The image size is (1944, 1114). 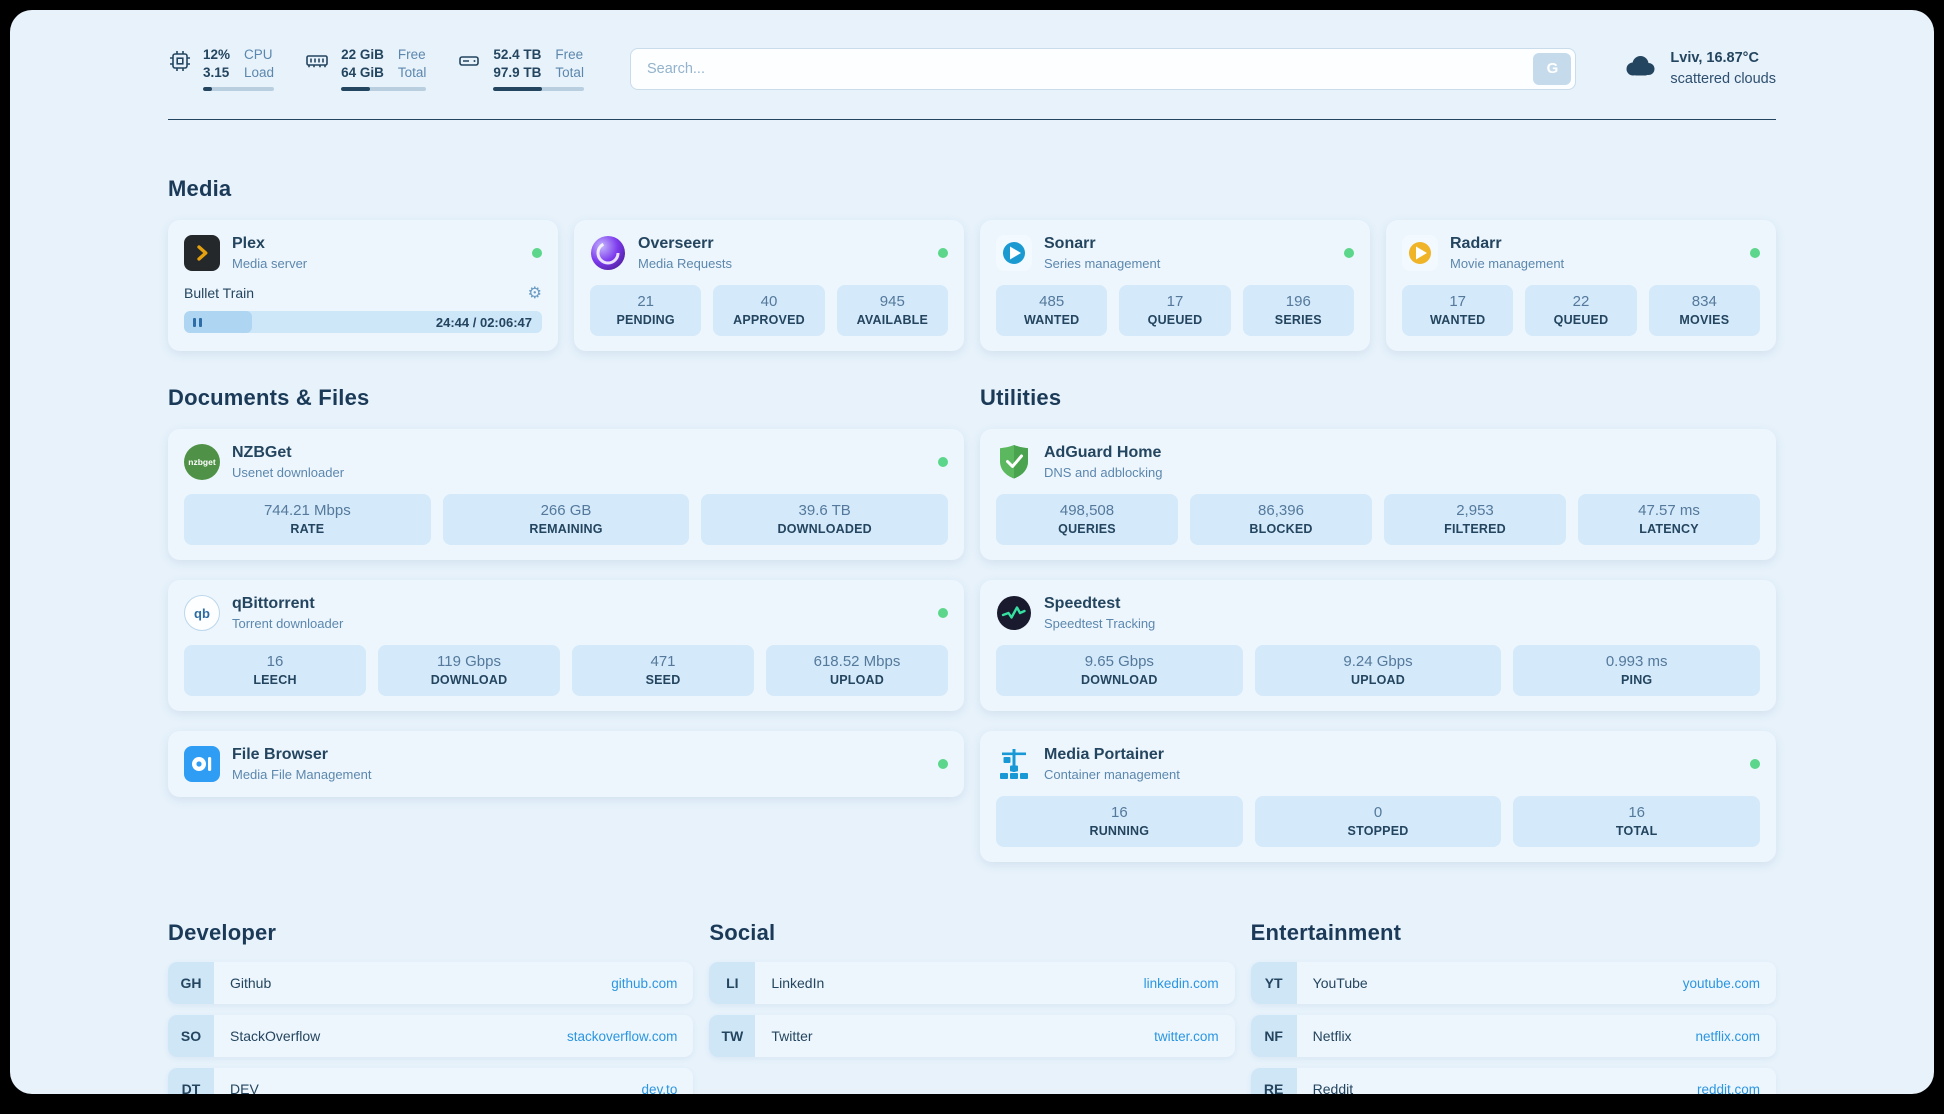 I want to click on bookmark-link: TW Twitter twitter.com, so click(x=972, y=1036).